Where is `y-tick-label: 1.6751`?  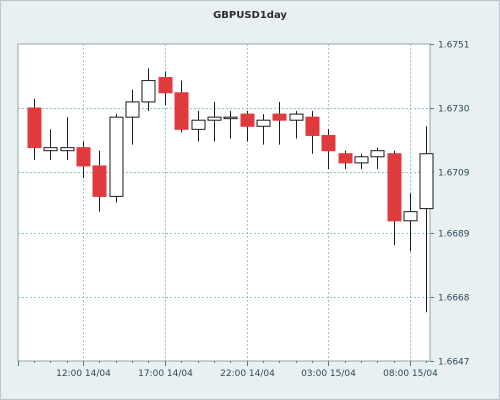
y-tick-label: 1.6751 is located at coordinates (454, 46).